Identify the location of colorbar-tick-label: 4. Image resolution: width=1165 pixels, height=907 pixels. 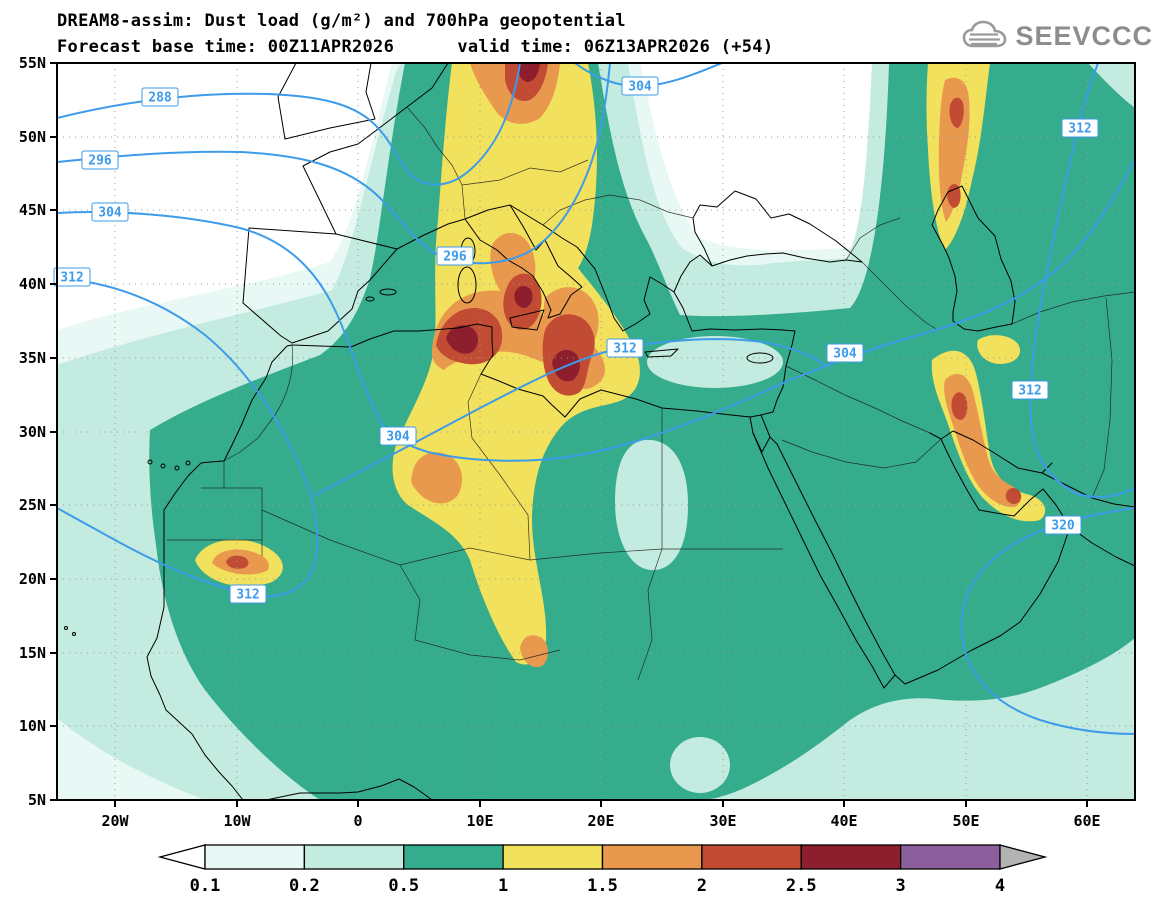
(1000, 886).